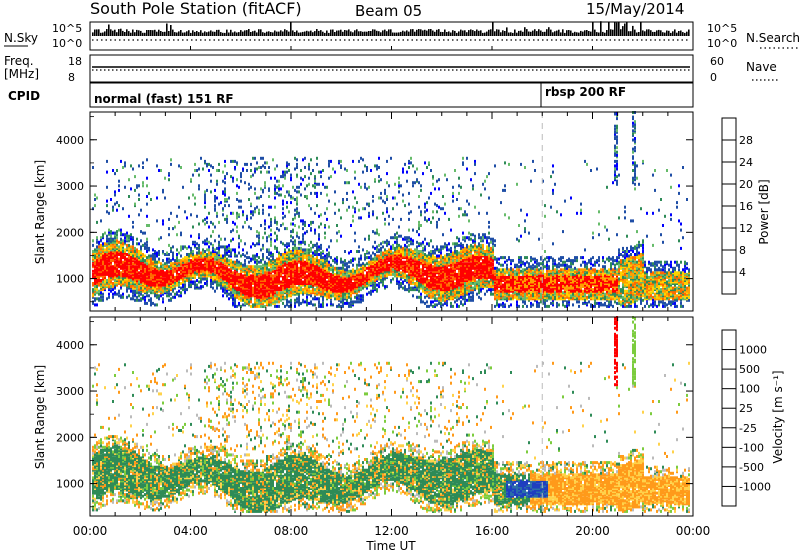 This screenshot has width=800, height=554. Describe the element at coordinates (391, 95) in the screenshot. I see `cpid-strip-frame` at that location.